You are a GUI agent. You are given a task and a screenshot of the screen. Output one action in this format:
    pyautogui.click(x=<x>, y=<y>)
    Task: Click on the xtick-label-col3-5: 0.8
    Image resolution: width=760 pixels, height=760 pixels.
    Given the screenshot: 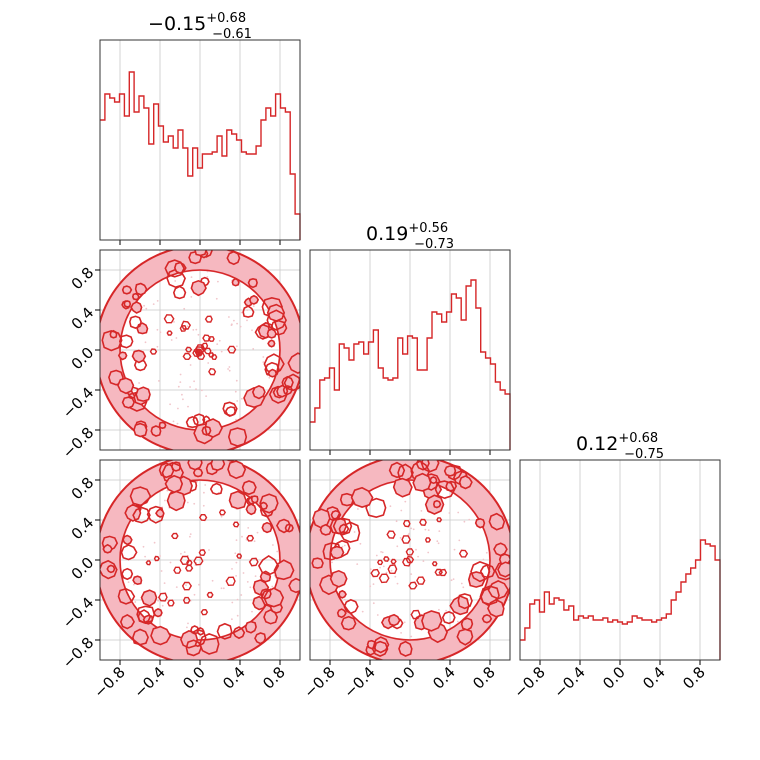 What is the action you would take?
    pyautogui.click(x=694, y=678)
    